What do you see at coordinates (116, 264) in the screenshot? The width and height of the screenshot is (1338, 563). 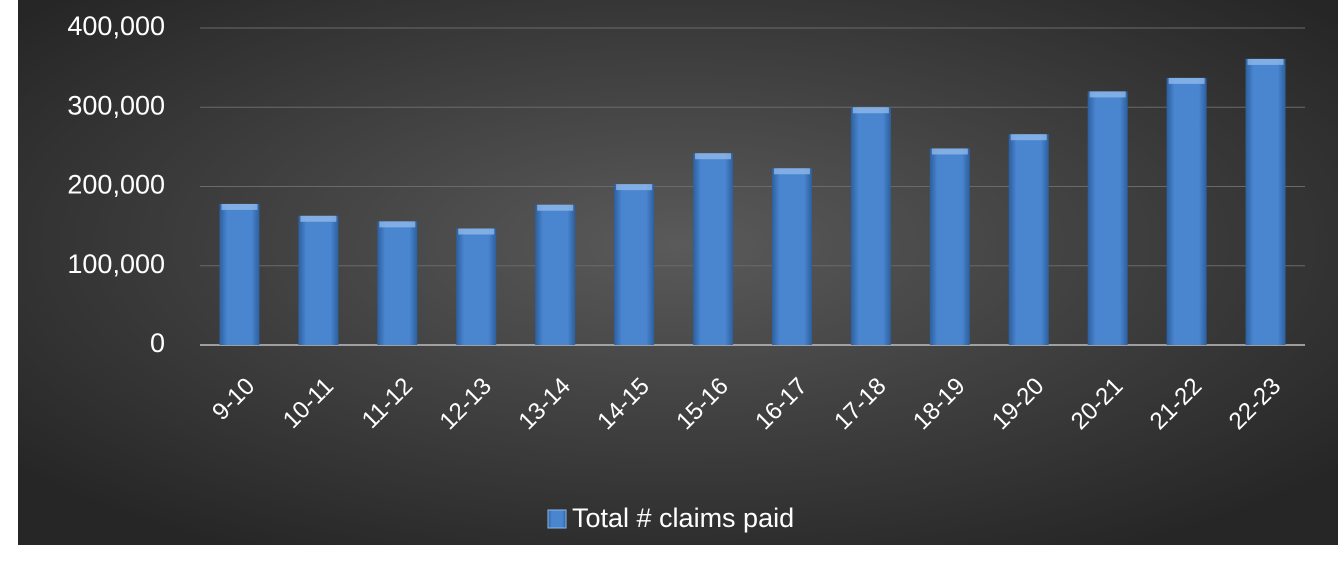 I see `y-tick-label: 100,000` at bounding box center [116, 264].